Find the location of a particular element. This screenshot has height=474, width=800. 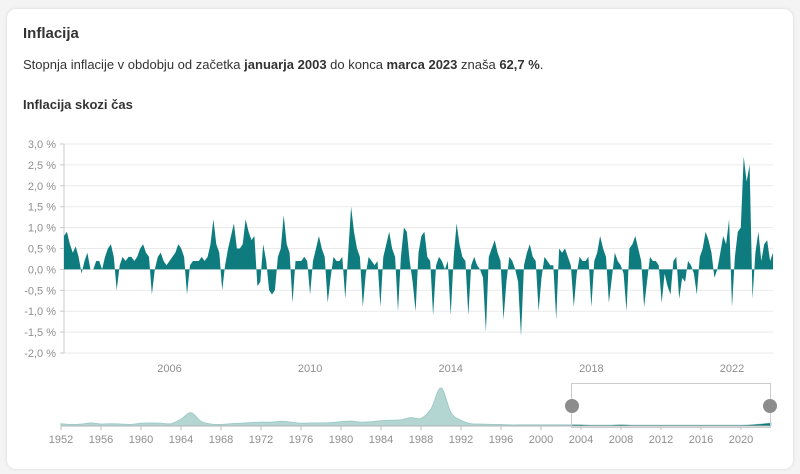

y-tick-label: -0,5 % is located at coordinates (40, 291).